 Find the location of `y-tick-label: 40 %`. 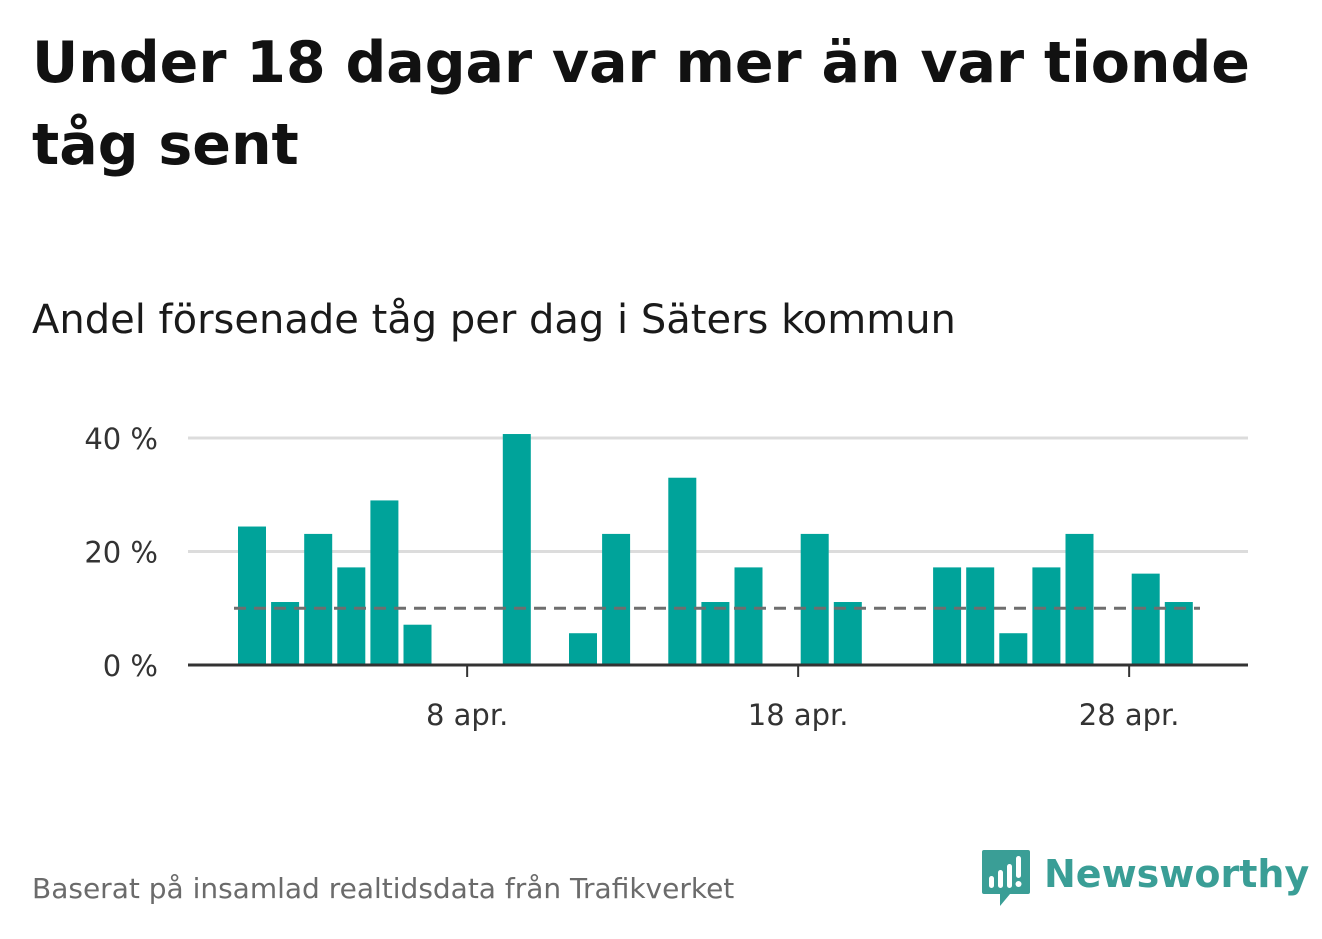

y-tick-label: 40 % is located at coordinates (121, 439).